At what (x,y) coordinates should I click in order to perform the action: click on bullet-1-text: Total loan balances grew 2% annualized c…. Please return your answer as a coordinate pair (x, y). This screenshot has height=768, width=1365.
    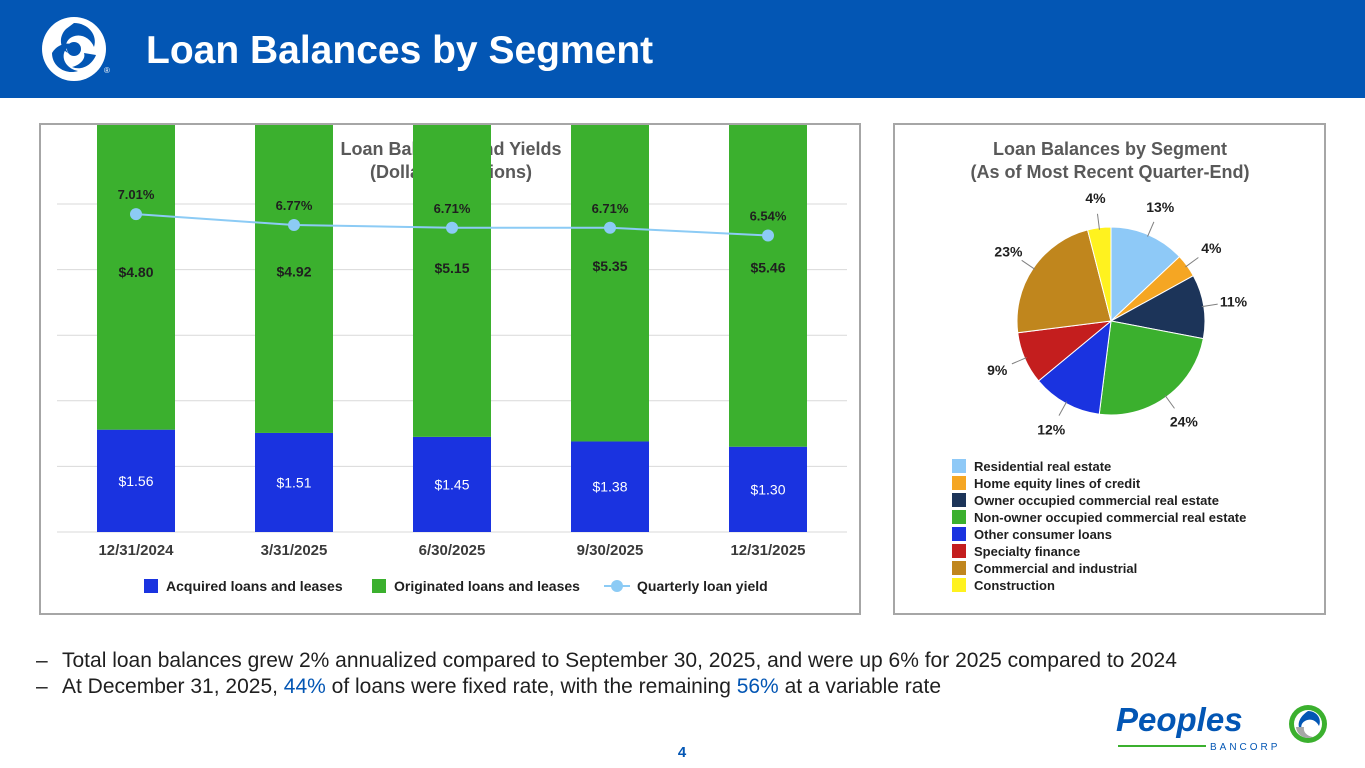
    Looking at the image, I should click on (619, 660).